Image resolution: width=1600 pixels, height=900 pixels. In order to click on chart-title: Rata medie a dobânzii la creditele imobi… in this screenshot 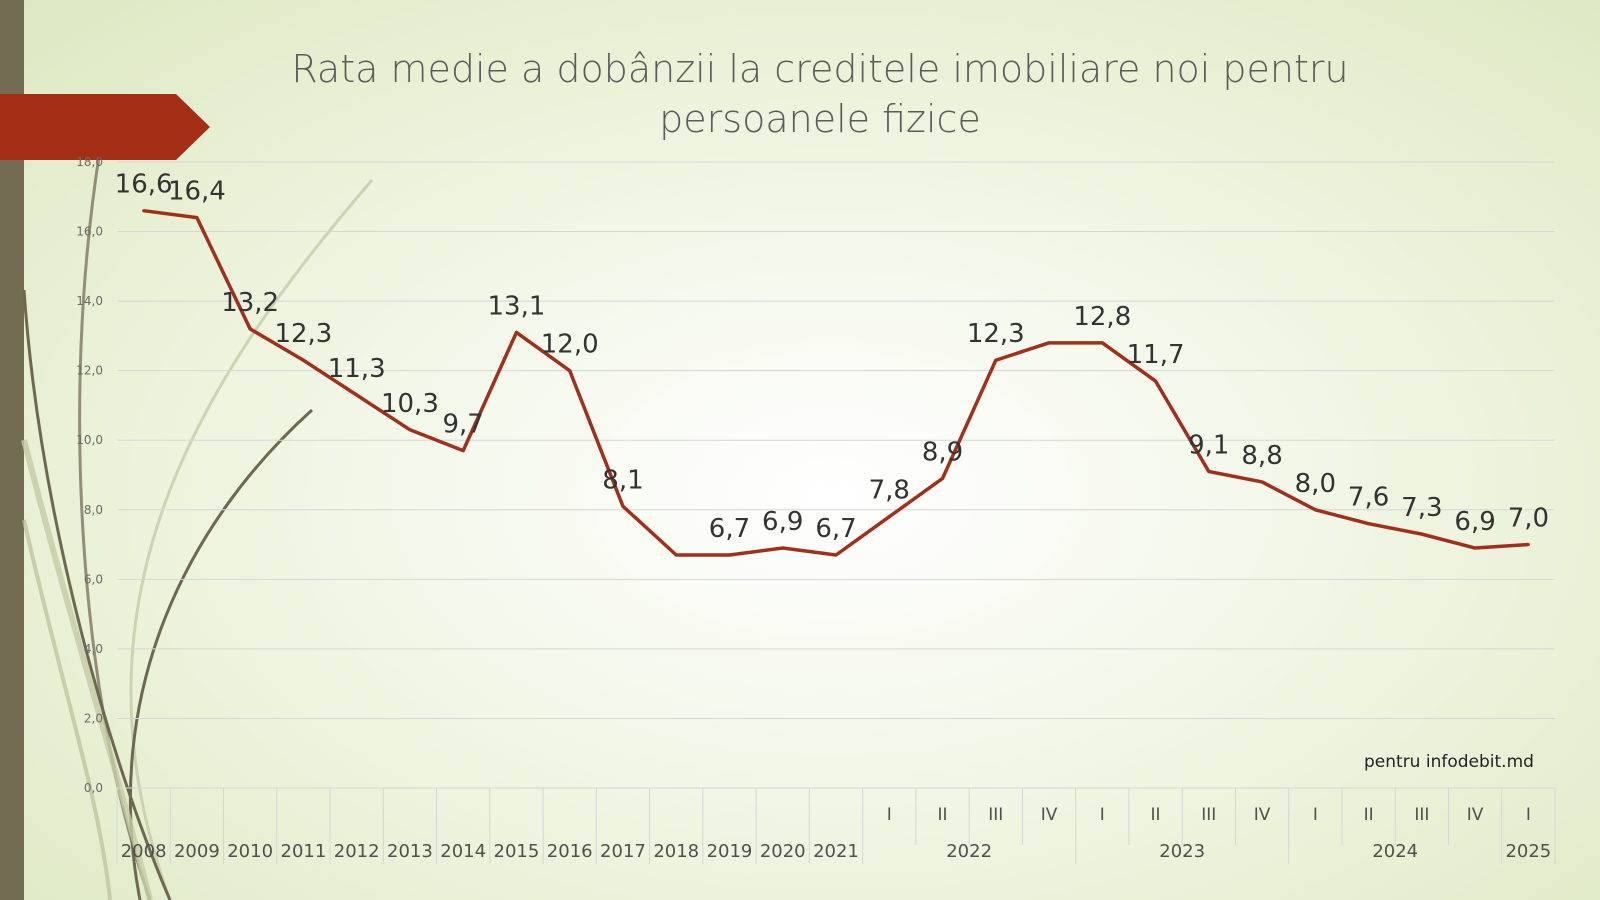, I will do `click(820, 94)`.